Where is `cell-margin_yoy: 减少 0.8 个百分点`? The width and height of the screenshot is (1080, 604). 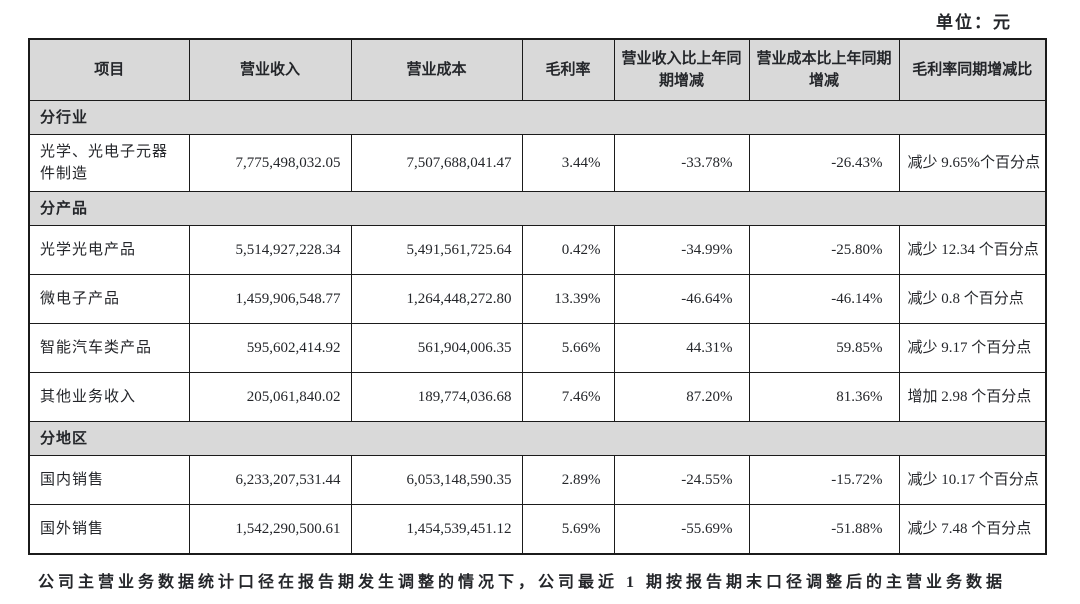
cell-margin_yoy: 减少 0.8 个百分点 is located at coordinates (972, 299).